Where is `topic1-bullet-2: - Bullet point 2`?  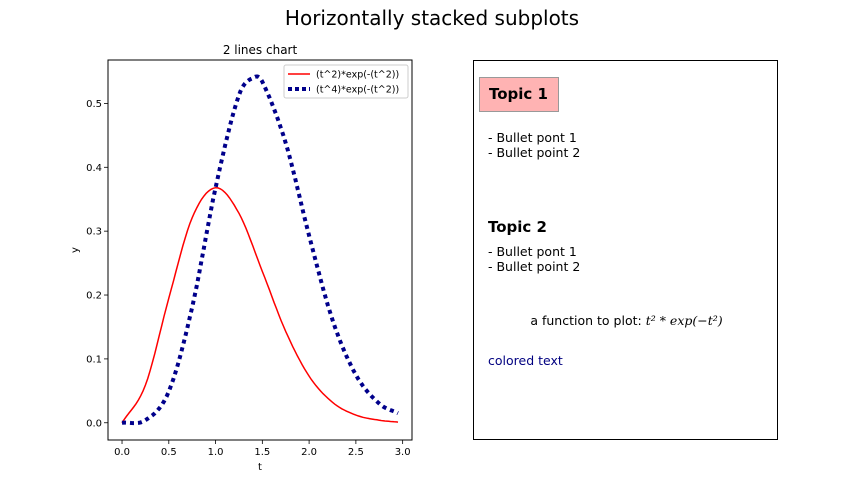
topic1-bullet-2: - Bullet point 2 is located at coordinates (534, 152).